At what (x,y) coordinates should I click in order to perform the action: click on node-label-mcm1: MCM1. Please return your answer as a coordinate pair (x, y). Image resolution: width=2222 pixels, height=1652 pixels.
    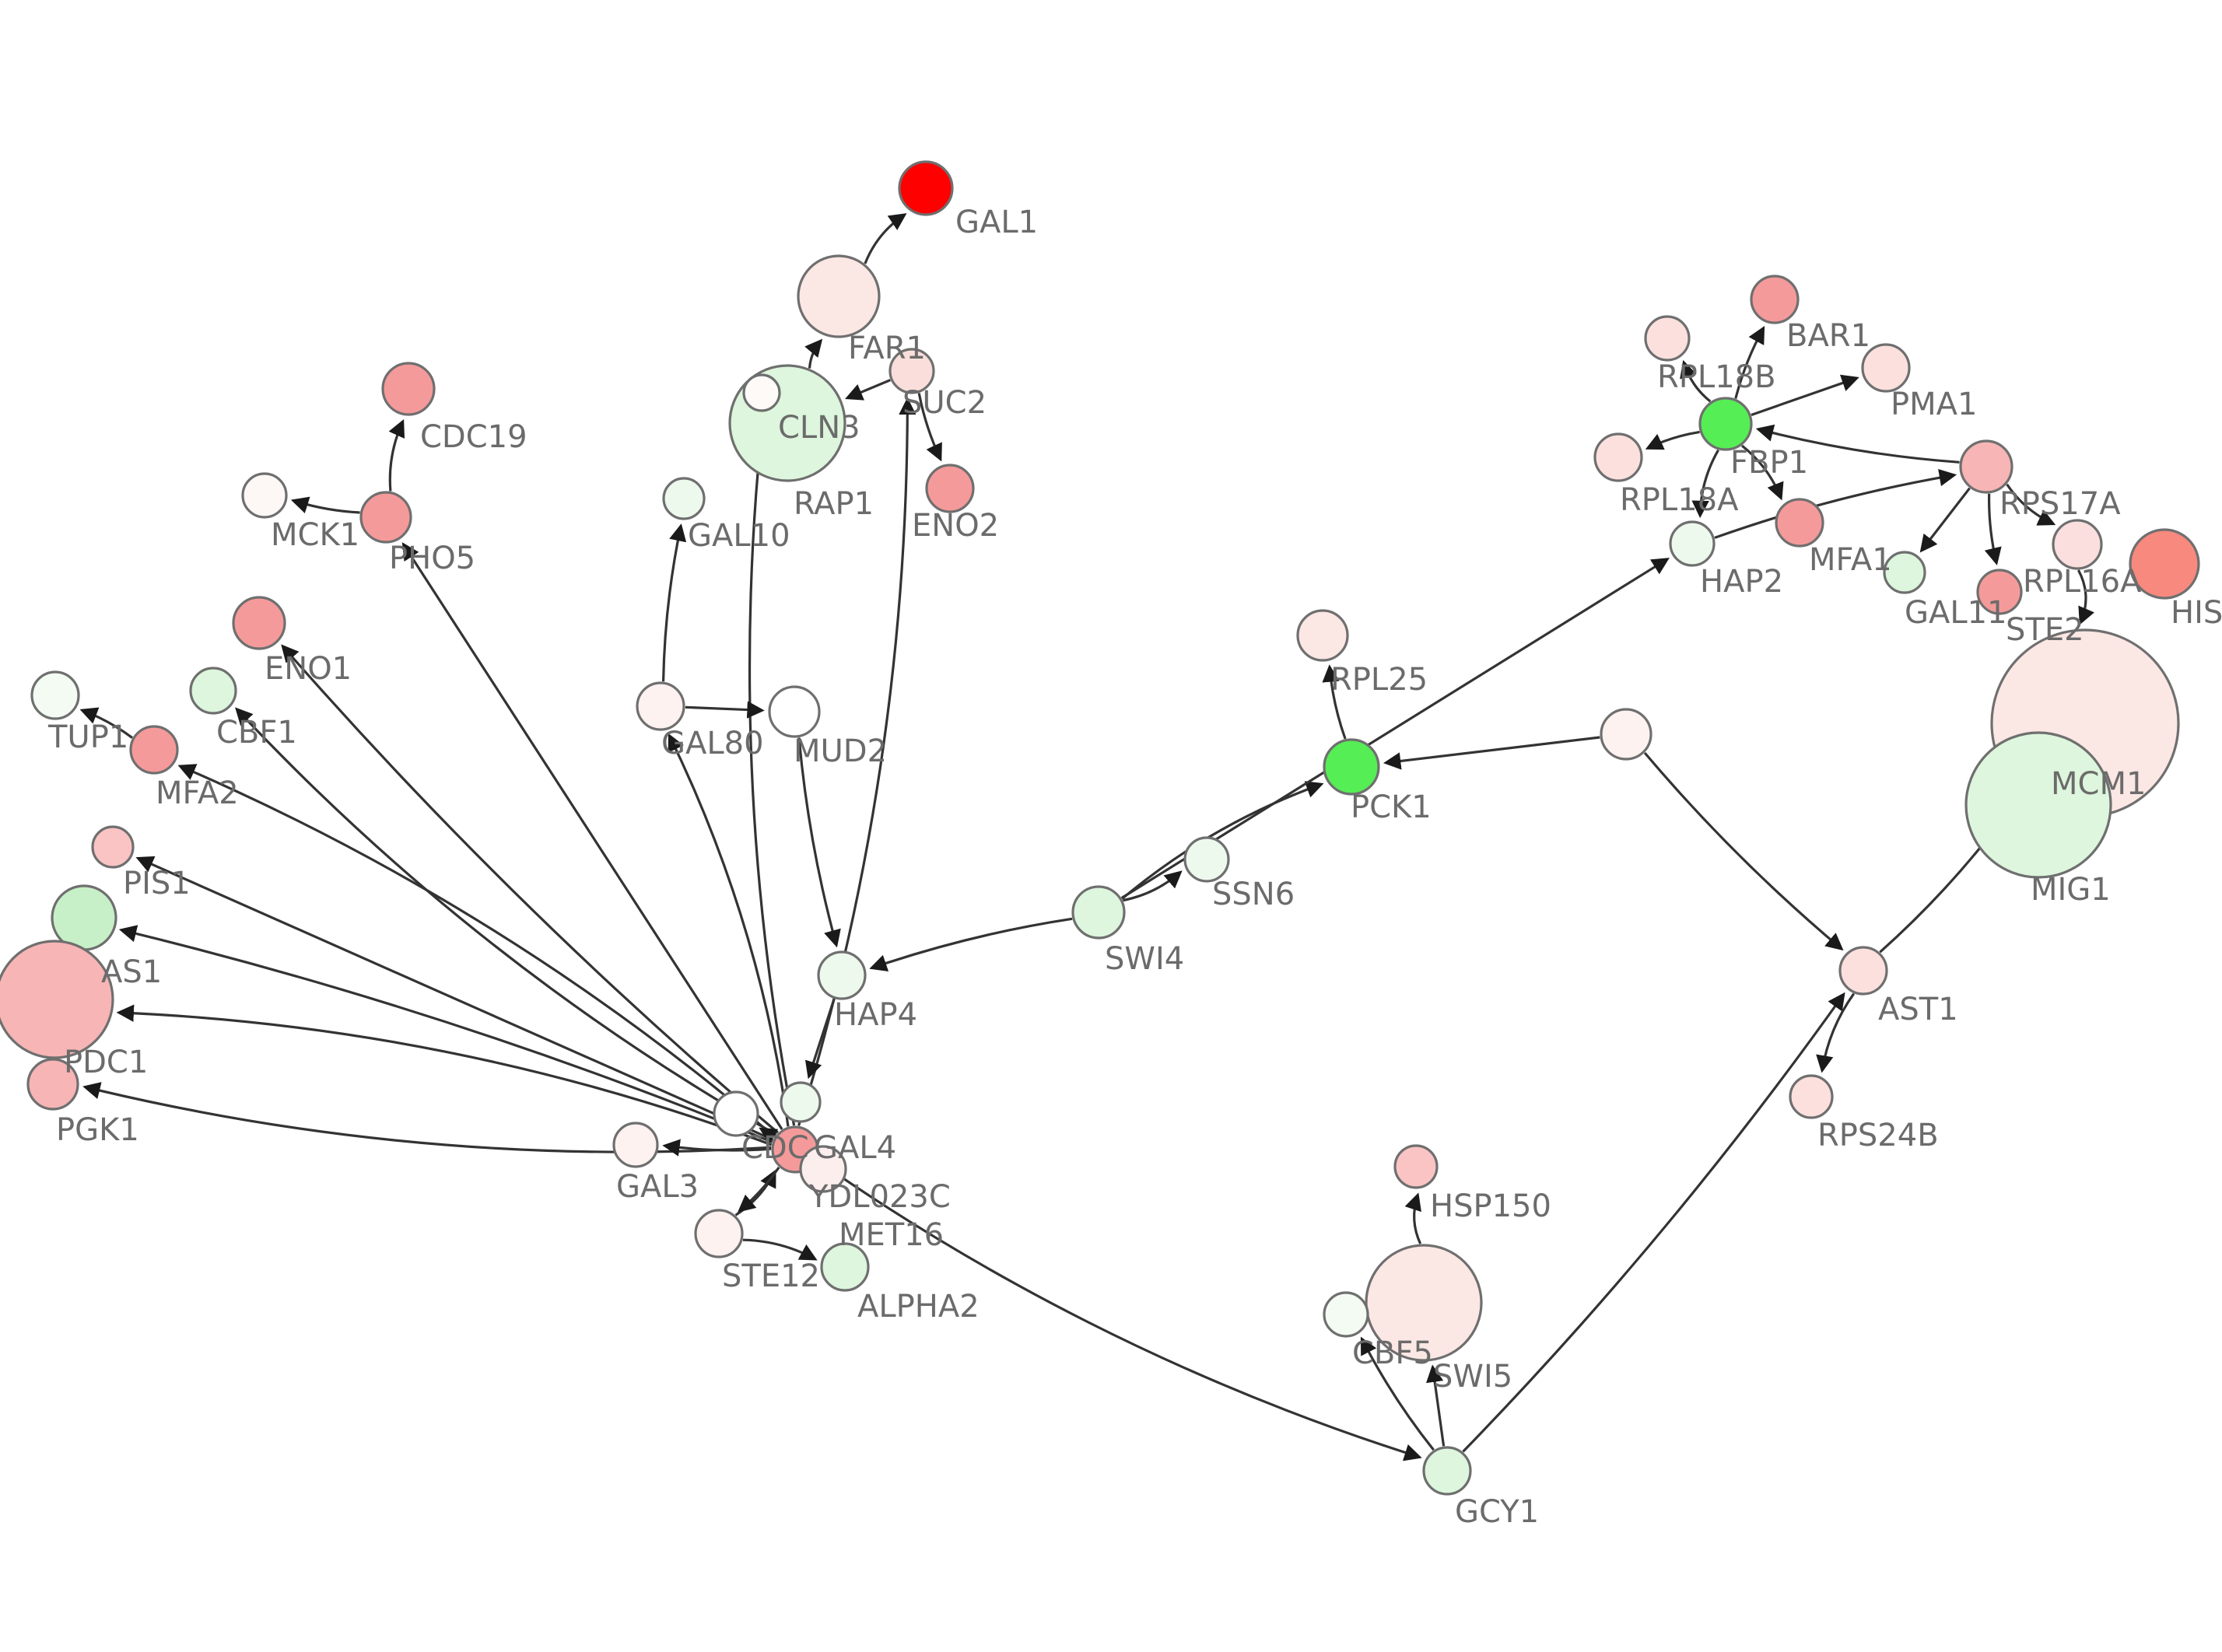
    Looking at the image, I should click on (2098, 784).